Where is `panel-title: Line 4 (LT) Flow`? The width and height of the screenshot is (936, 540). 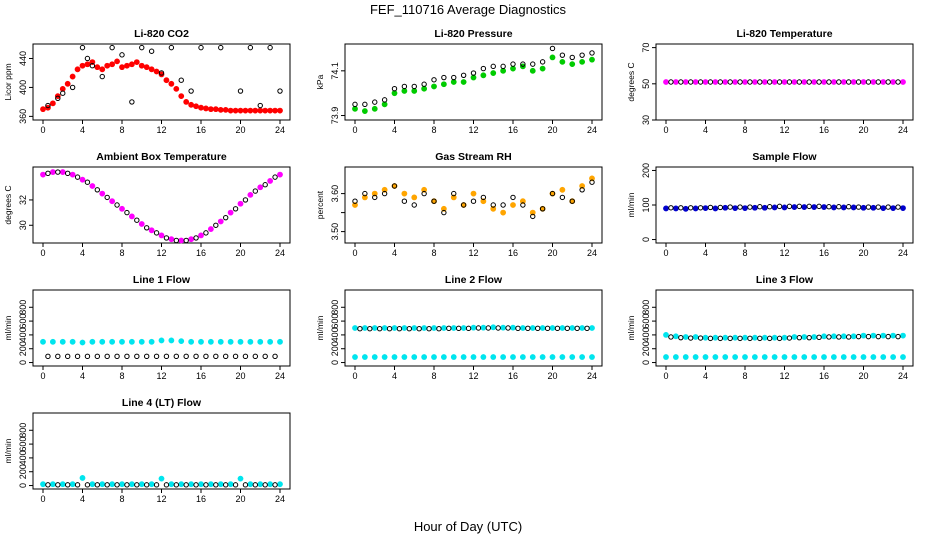
panel-title: Line 4 (LT) Flow is located at coordinates (162, 403).